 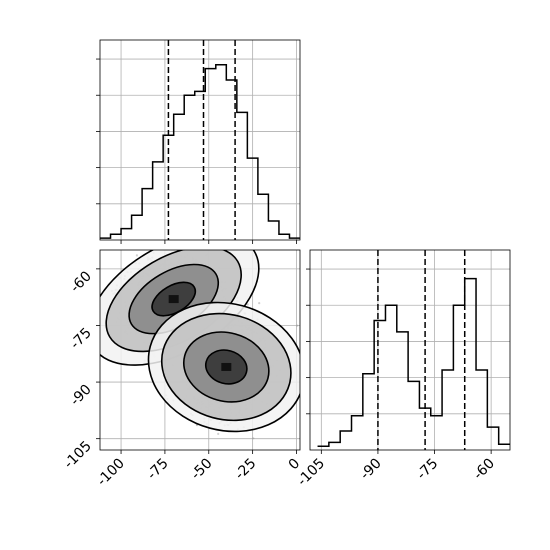 I want to click on histogram-panel-y, so click(x=408, y=351).